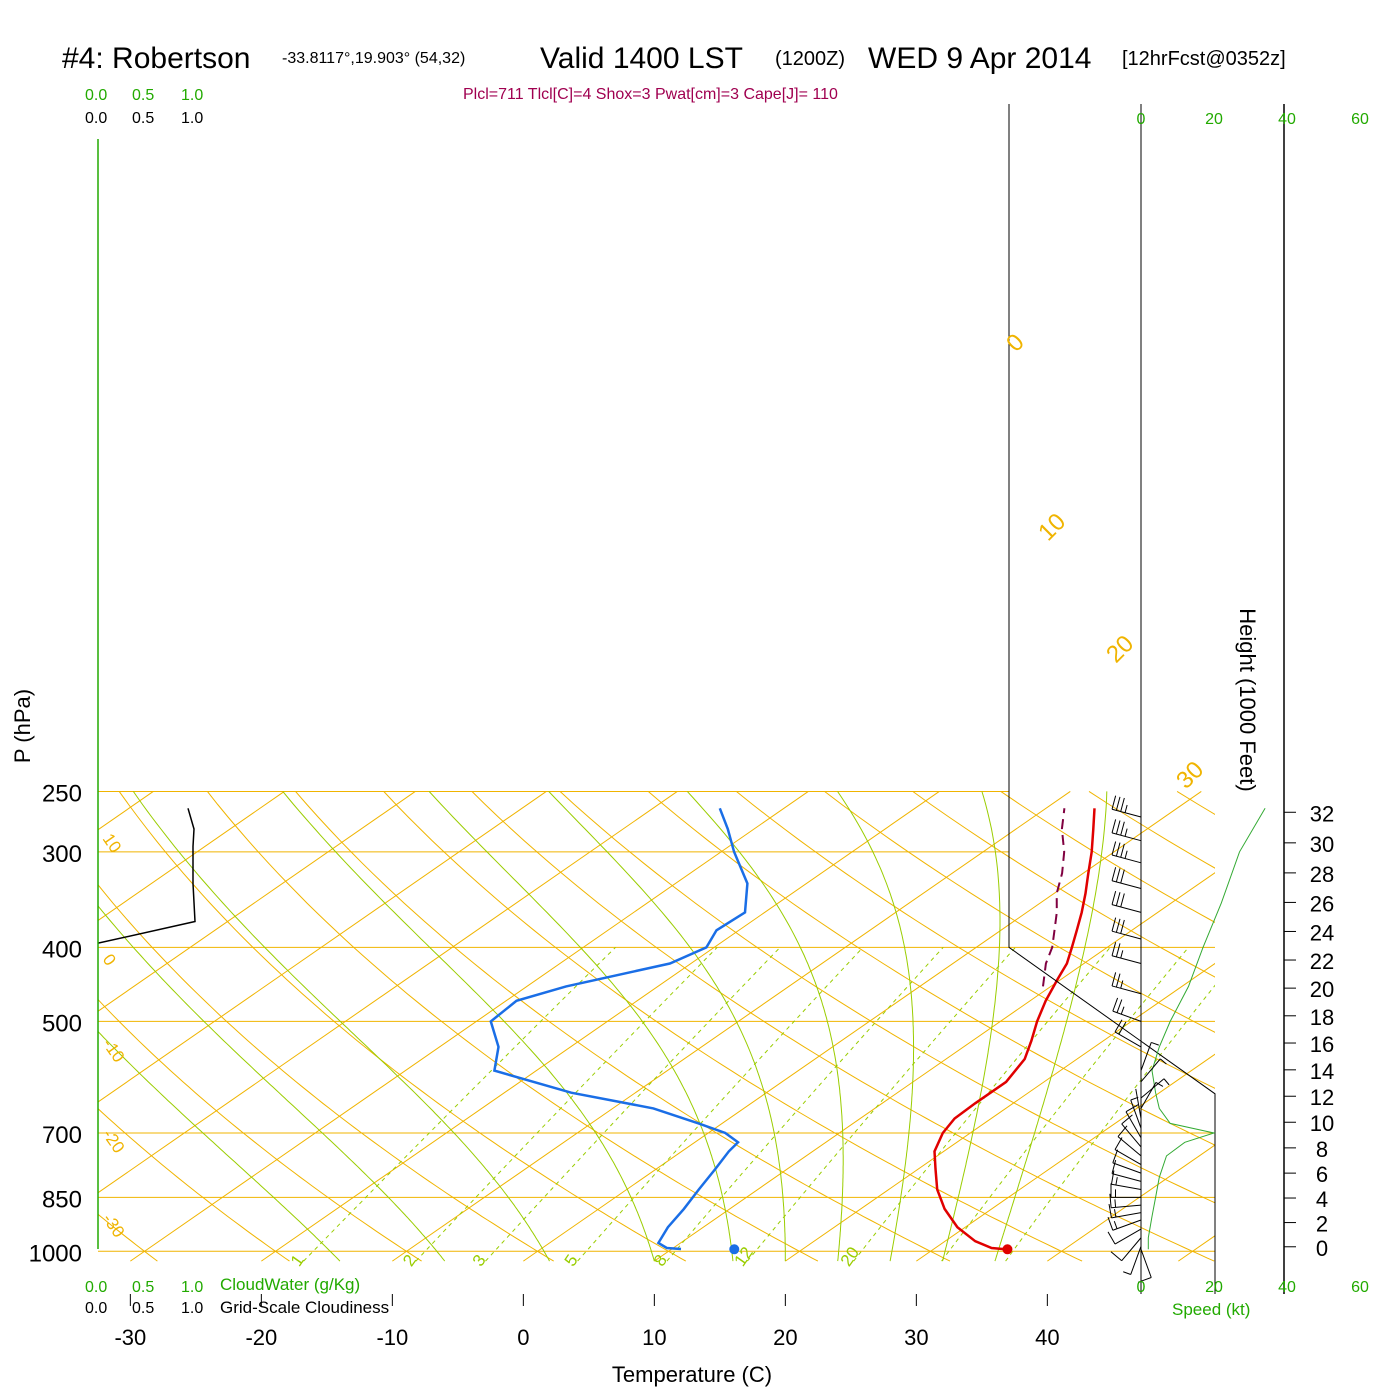  Describe the element at coordinates (1322, 874) in the screenshot. I see `height-tick-label: 28` at that location.